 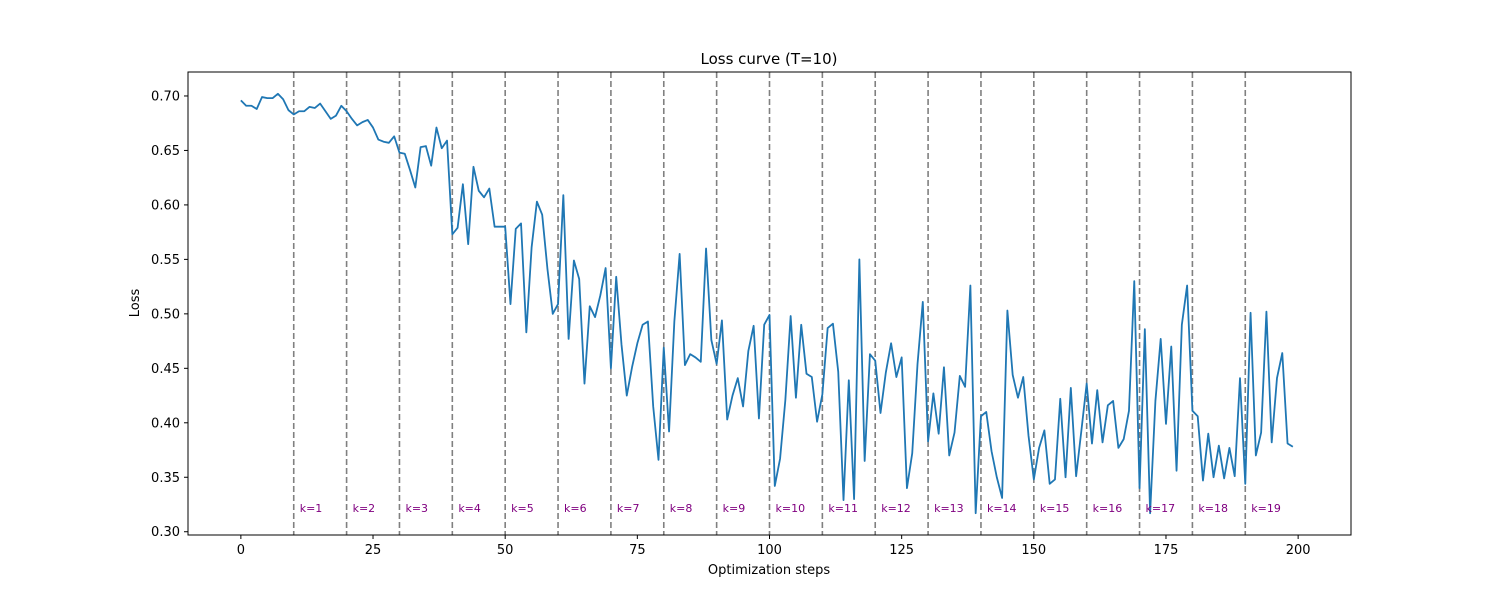 What do you see at coordinates (165, 96) in the screenshot?
I see `y-tick-label: 0.70` at bounding box center [165, 96].